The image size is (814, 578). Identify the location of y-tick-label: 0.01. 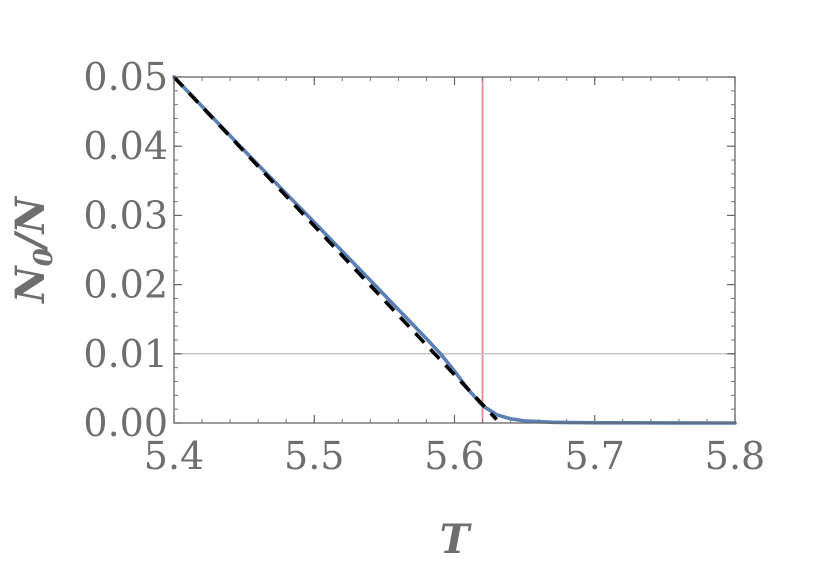
(125, 354).